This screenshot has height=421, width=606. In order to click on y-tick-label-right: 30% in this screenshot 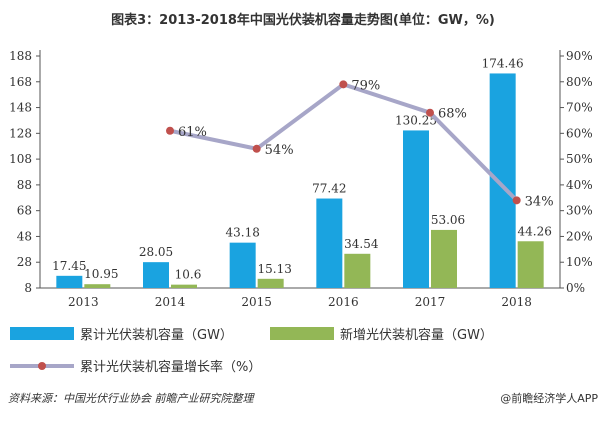, I will do `click(579, 211)`.